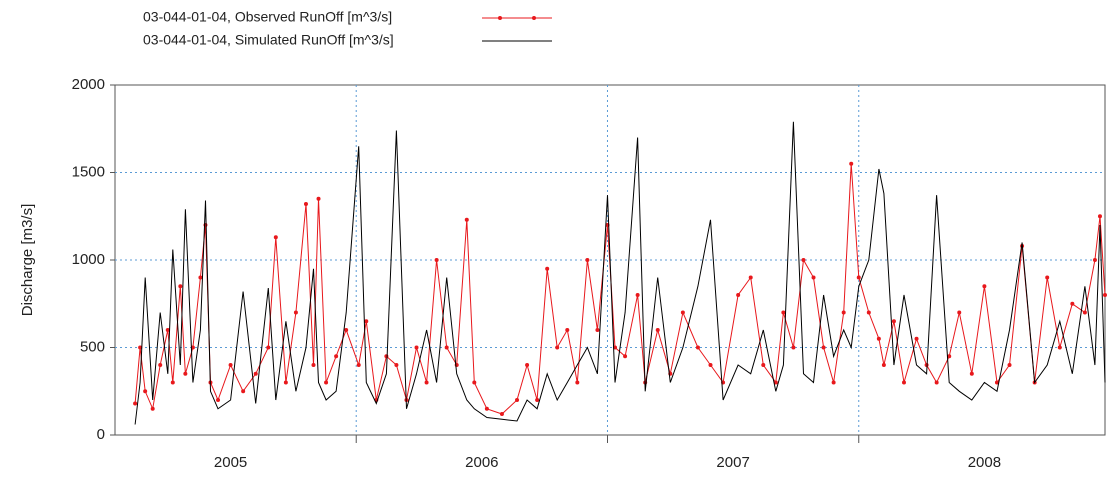  Describe the element at coordinates (481, 462) in the screenshot. I see `x-tick-label: 2006` at that location.